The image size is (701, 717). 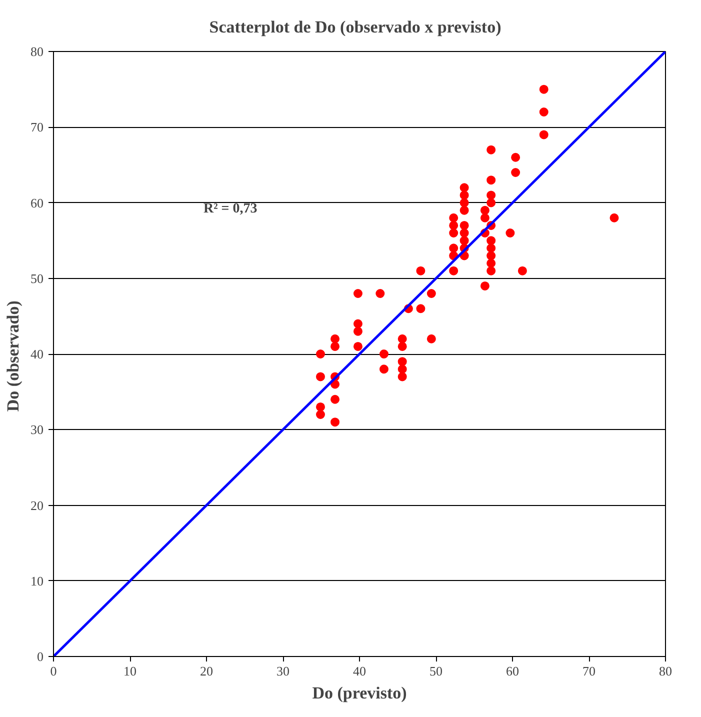 What do you see at coordinates (37, 202) in the screenshot?
I see `y-tick-label: 60` at bounding box center [37, 202].